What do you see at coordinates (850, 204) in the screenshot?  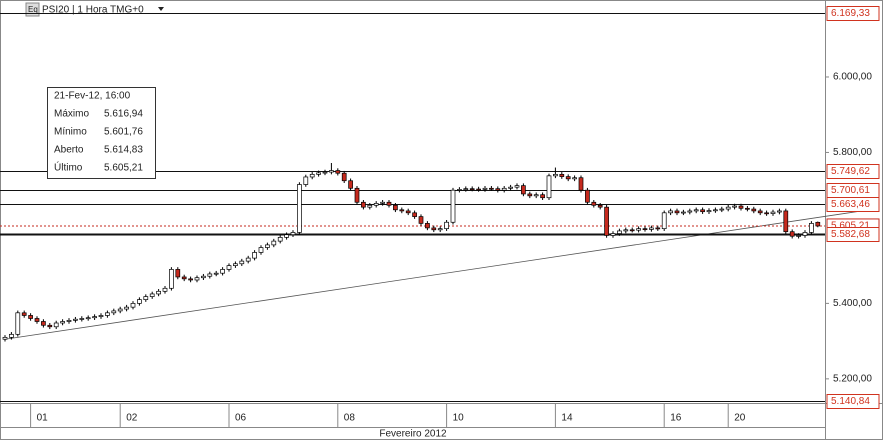 I see `level-label: 5.663,46` at bounding box center [850, 204].